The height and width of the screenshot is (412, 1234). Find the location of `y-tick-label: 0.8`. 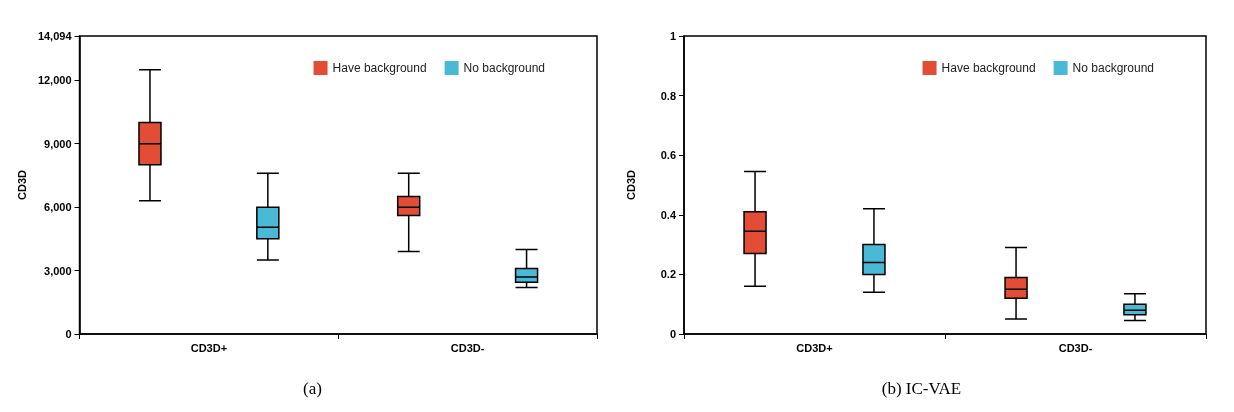

y-tick-label: 0.8 is located at coordinates (668, 95).